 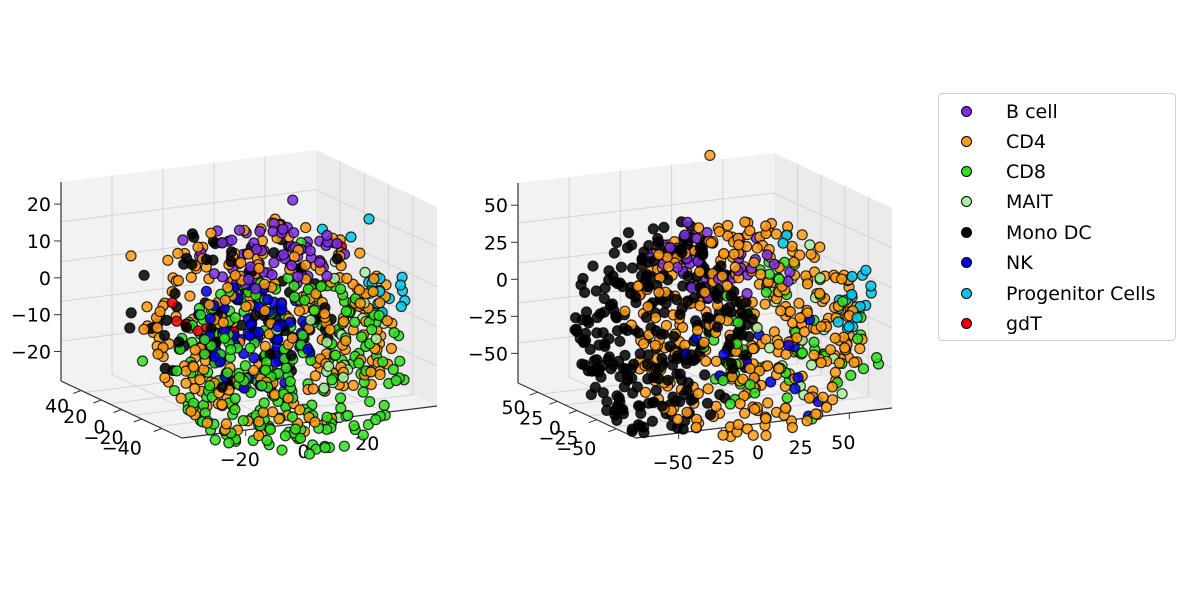 What do you see at coordinates (502, 280) in the screenshot?
I see `z-tick-label: 0` at bounding box center [502, 280].